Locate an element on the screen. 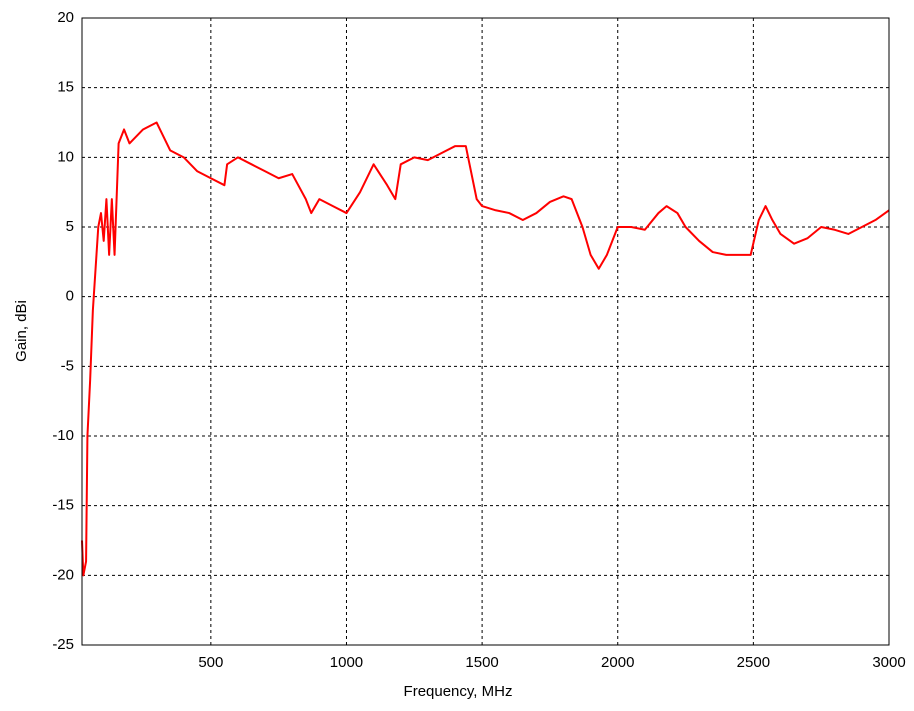  x-axis-label: Frequency, MHz is located at coordinates (458, 691).